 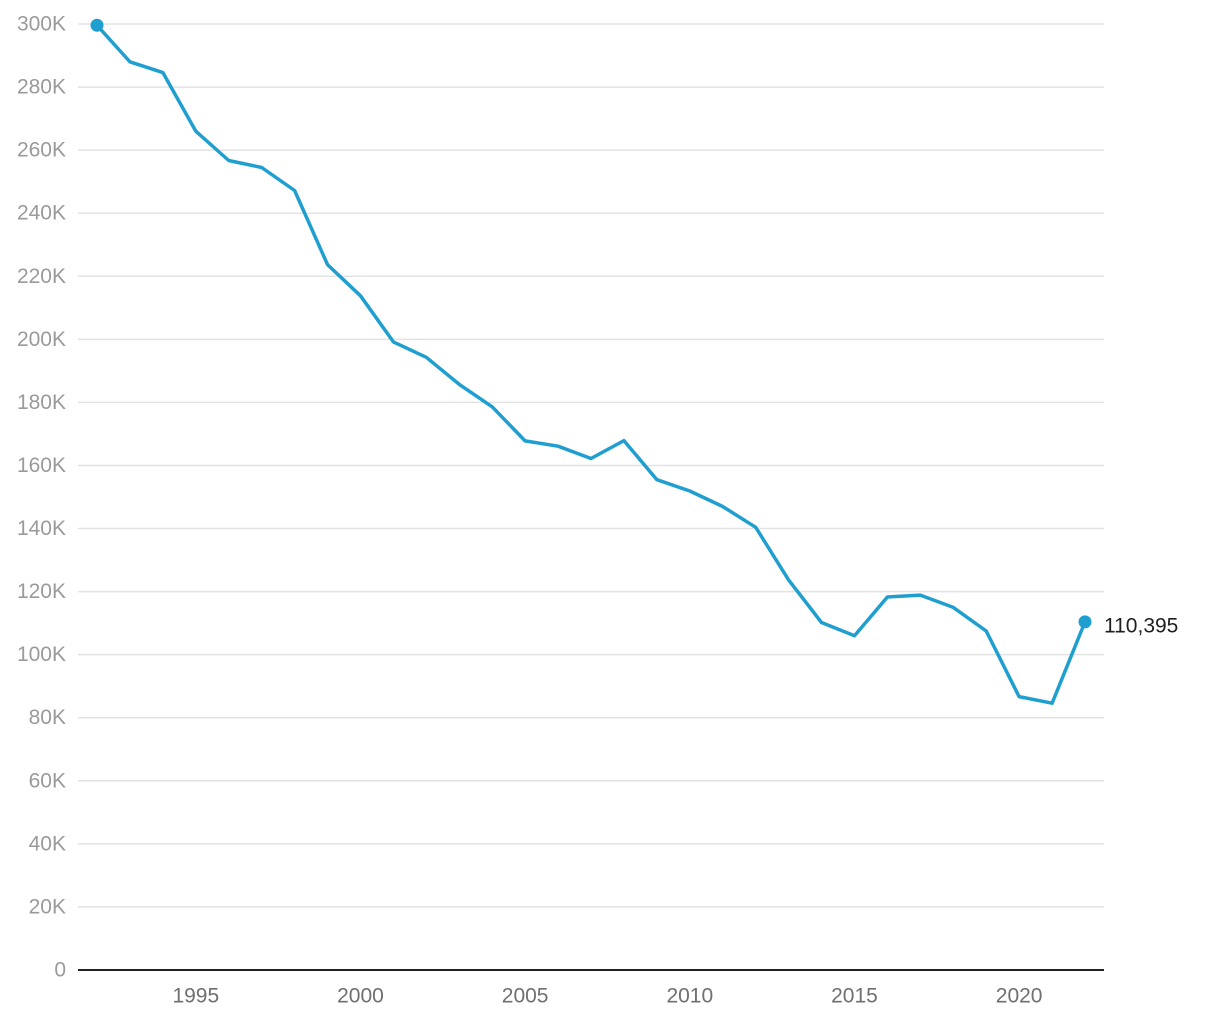 What do you see at coordinates (47, 717) in the screenshot?
I see `y-tick-label: 80K` at bounding box center [47, 717].